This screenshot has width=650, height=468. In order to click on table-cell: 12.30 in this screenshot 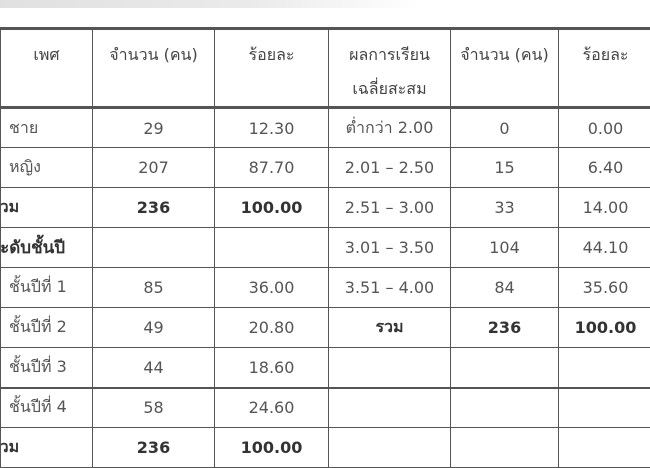, I will do `click(272, 128)`.